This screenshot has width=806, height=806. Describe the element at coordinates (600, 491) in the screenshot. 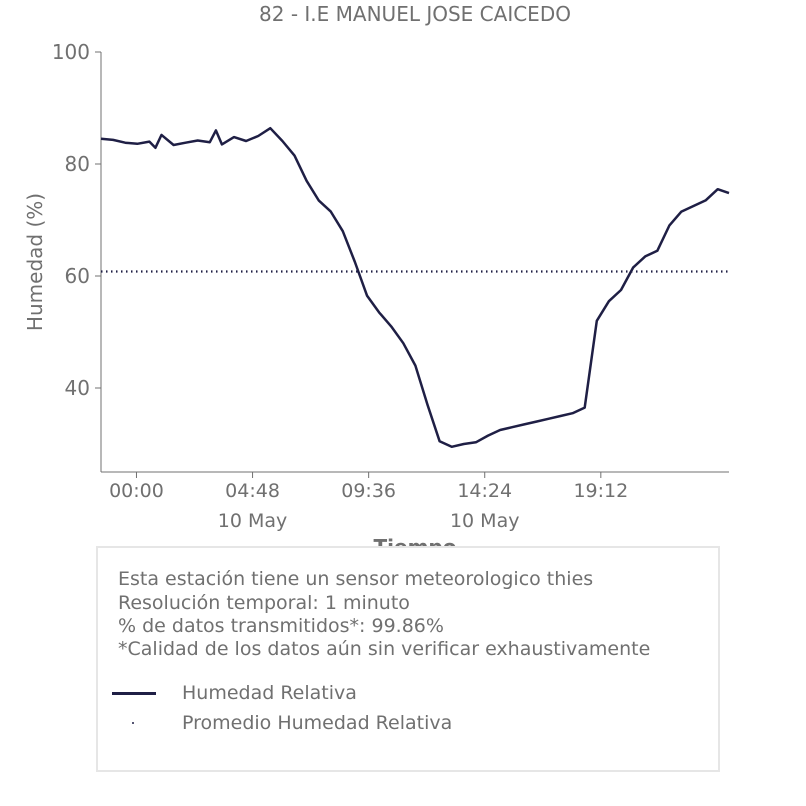

I see `x-tick-label: 19:12` at that location.